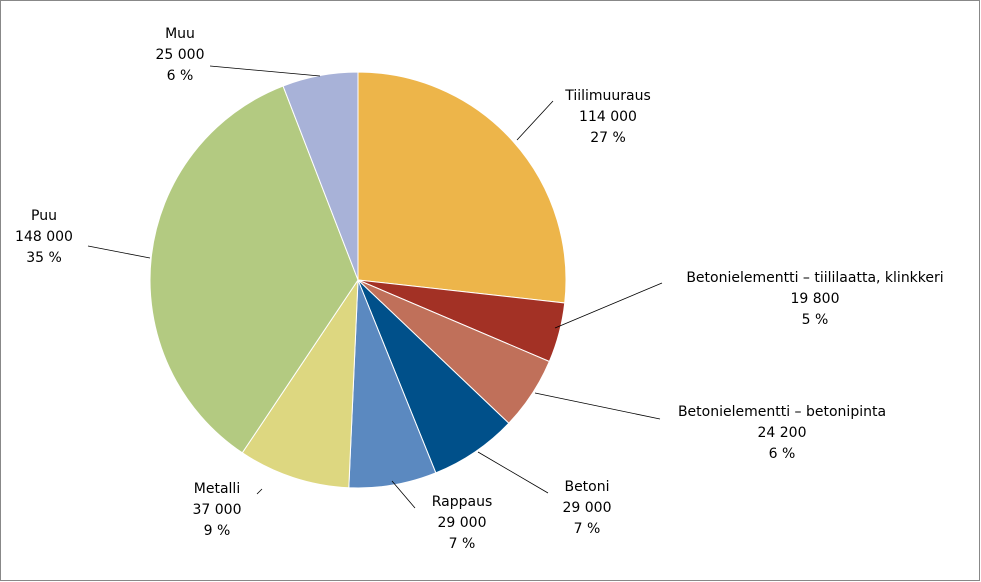  I want to click on category-label: Betonielementti – tiililaatta, klinkkeri, so click(814, 278).